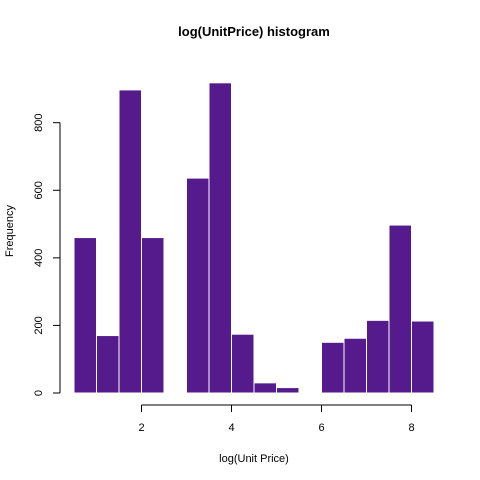 The height and width of the screenshot is (480, 480). What do you see at coordinates (141, 428) in the screenshot?
I see `x-tick-label-2: 2` at bounding box center [141, 428].